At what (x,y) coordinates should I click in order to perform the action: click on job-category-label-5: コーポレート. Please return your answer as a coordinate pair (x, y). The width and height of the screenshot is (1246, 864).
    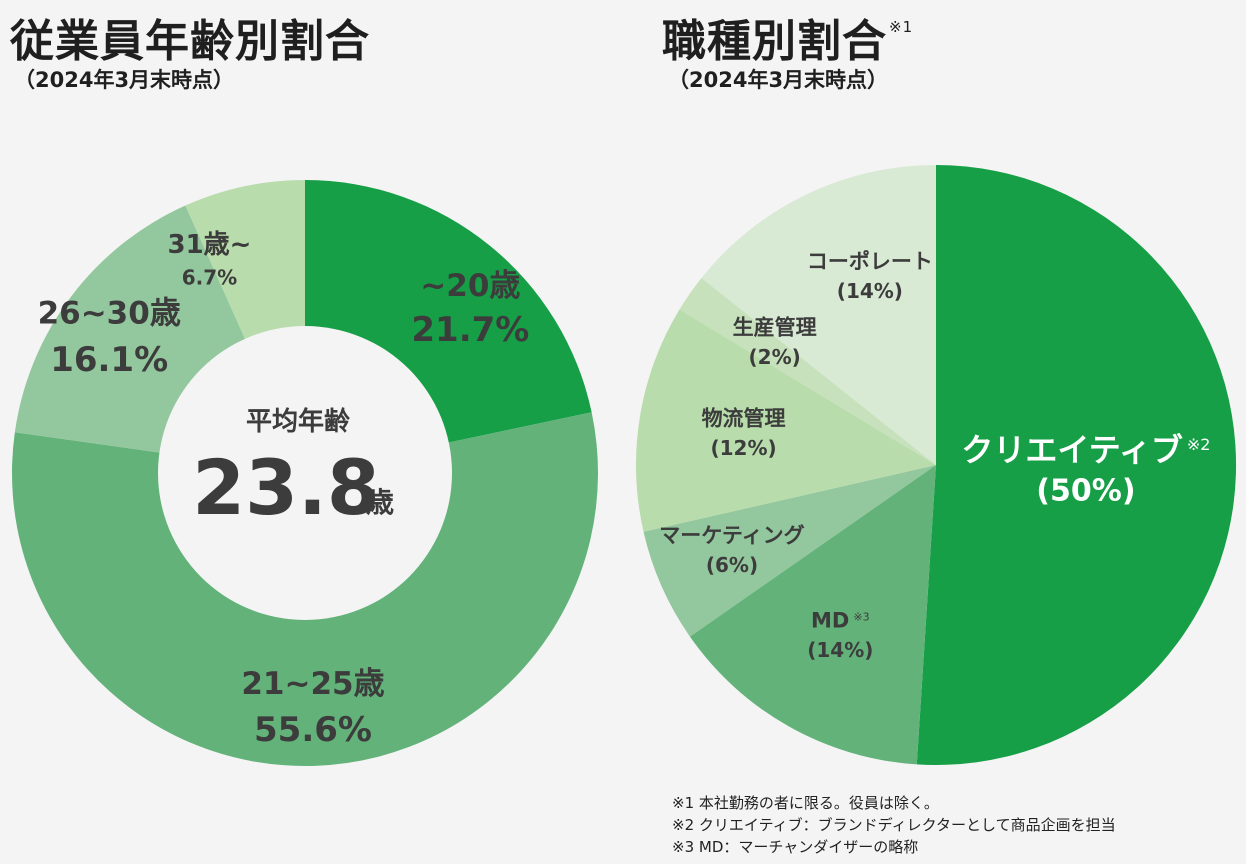
    Looking at the image, I should click on (870, 261).